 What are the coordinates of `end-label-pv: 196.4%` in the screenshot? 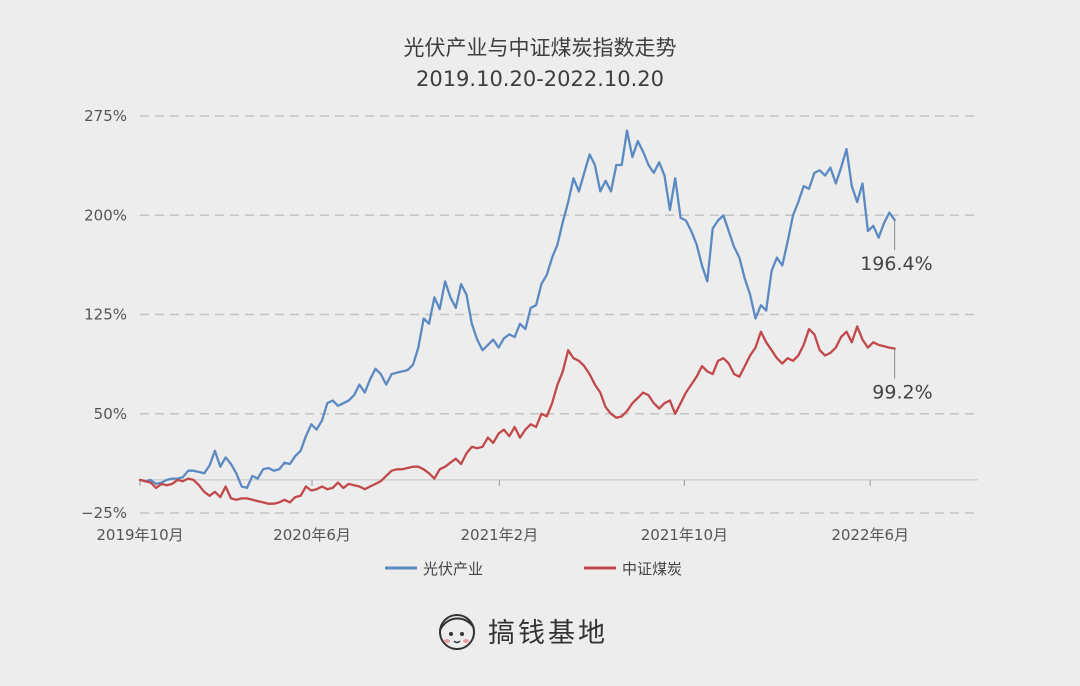 It's located at (896, 264).